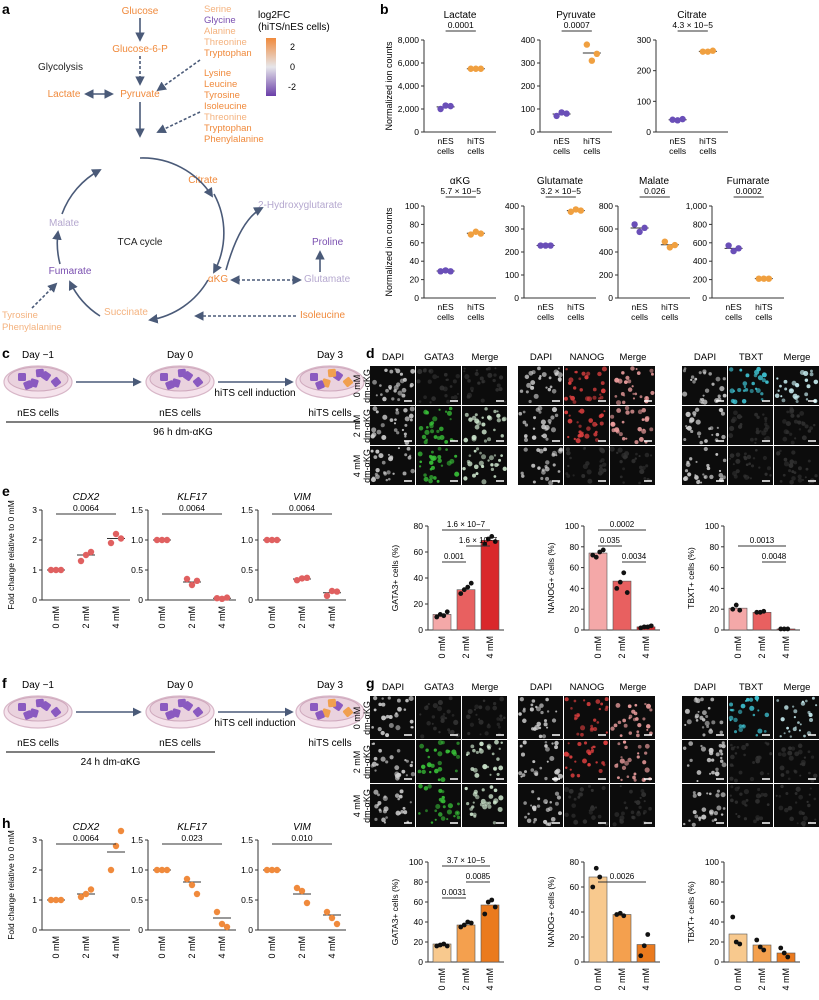 The width and height of the screenshot is (819, 1000). Describe the element at coordinates (34, 840) in the screenshot. I see `y-tick-label: 3` at that location.